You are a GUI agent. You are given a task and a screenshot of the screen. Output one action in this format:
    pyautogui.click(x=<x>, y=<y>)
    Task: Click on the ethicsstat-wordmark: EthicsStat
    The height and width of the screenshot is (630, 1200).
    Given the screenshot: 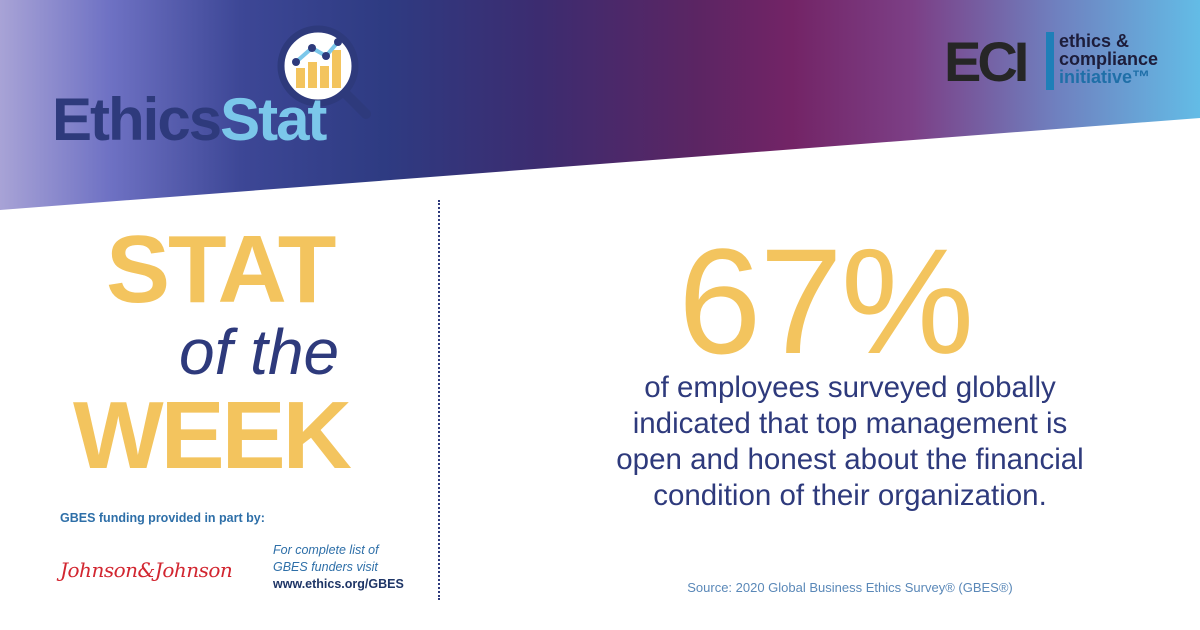 What is the action you would take?
    pyautogui.click(x=189, y=120)
    